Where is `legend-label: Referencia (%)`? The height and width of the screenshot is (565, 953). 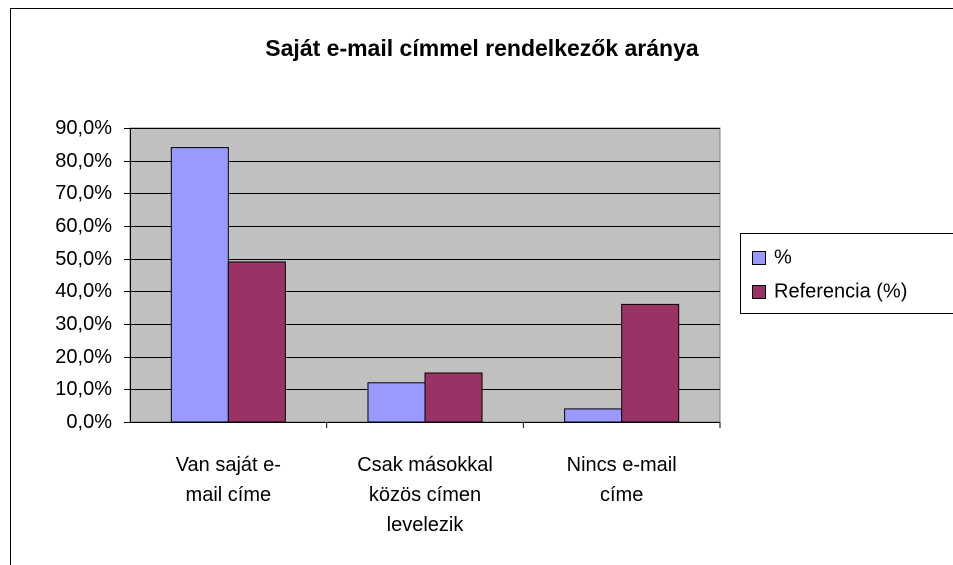 legend-label: Referencia (%) is located at coordinates (840, 291).